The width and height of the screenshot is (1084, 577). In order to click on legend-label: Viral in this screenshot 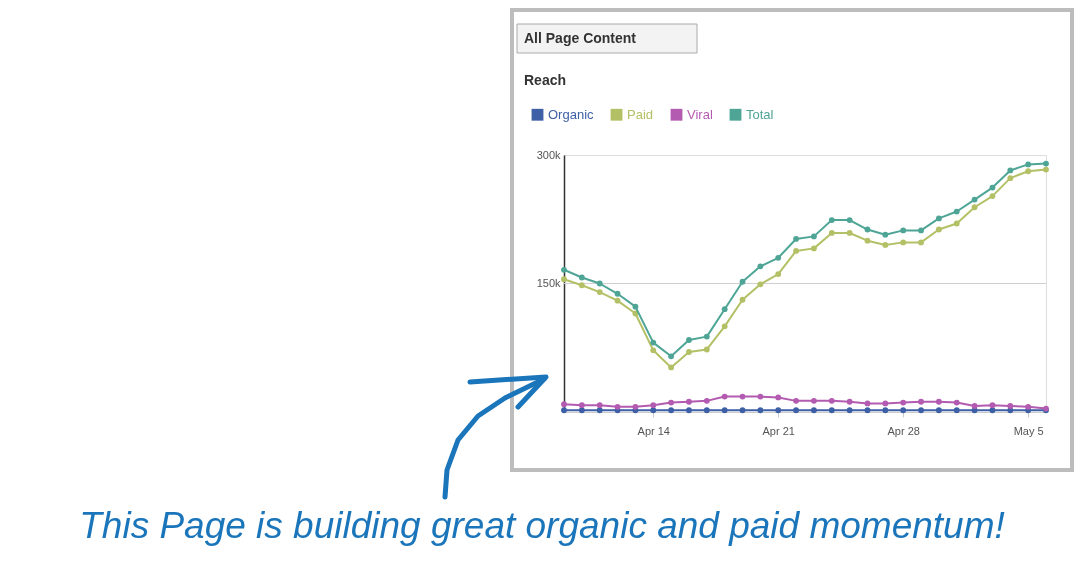, I will do `click(700, 114)`.